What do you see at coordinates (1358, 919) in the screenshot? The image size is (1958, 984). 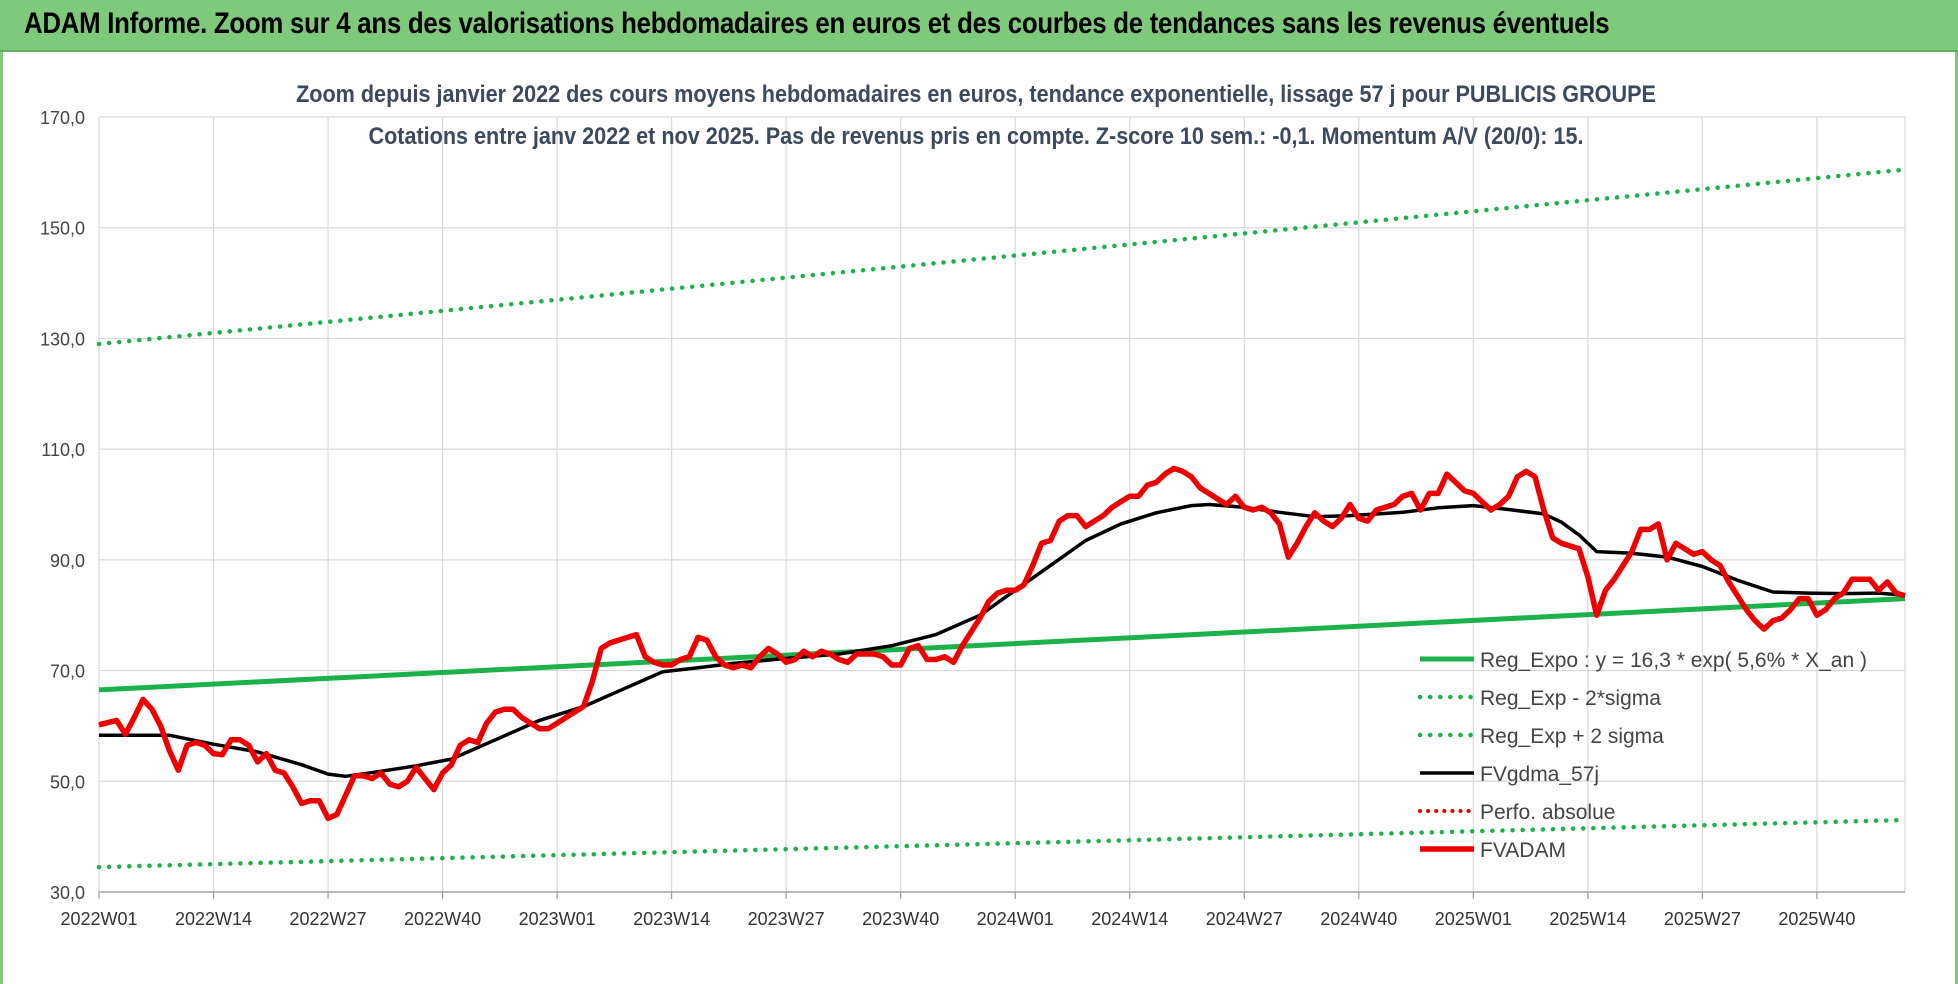 I see `x-tick-label: 2024W40` at bounding box center [1358, 919].